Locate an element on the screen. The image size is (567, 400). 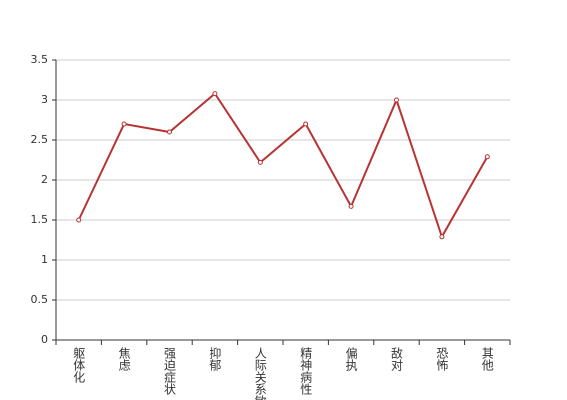
y-tick-label: 3.5 is located at coordinates (40, 59).